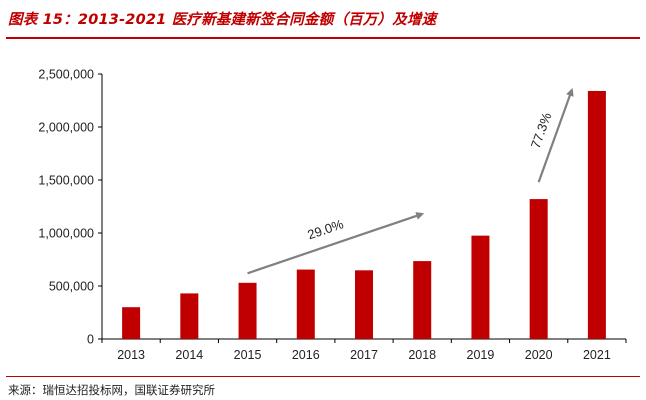 This screenshot has height=400, width=646. What do you see at coordinates (422, 355) in the screenshot?
I see `x-tick-label: 2018` at bounding box center [422, 355].